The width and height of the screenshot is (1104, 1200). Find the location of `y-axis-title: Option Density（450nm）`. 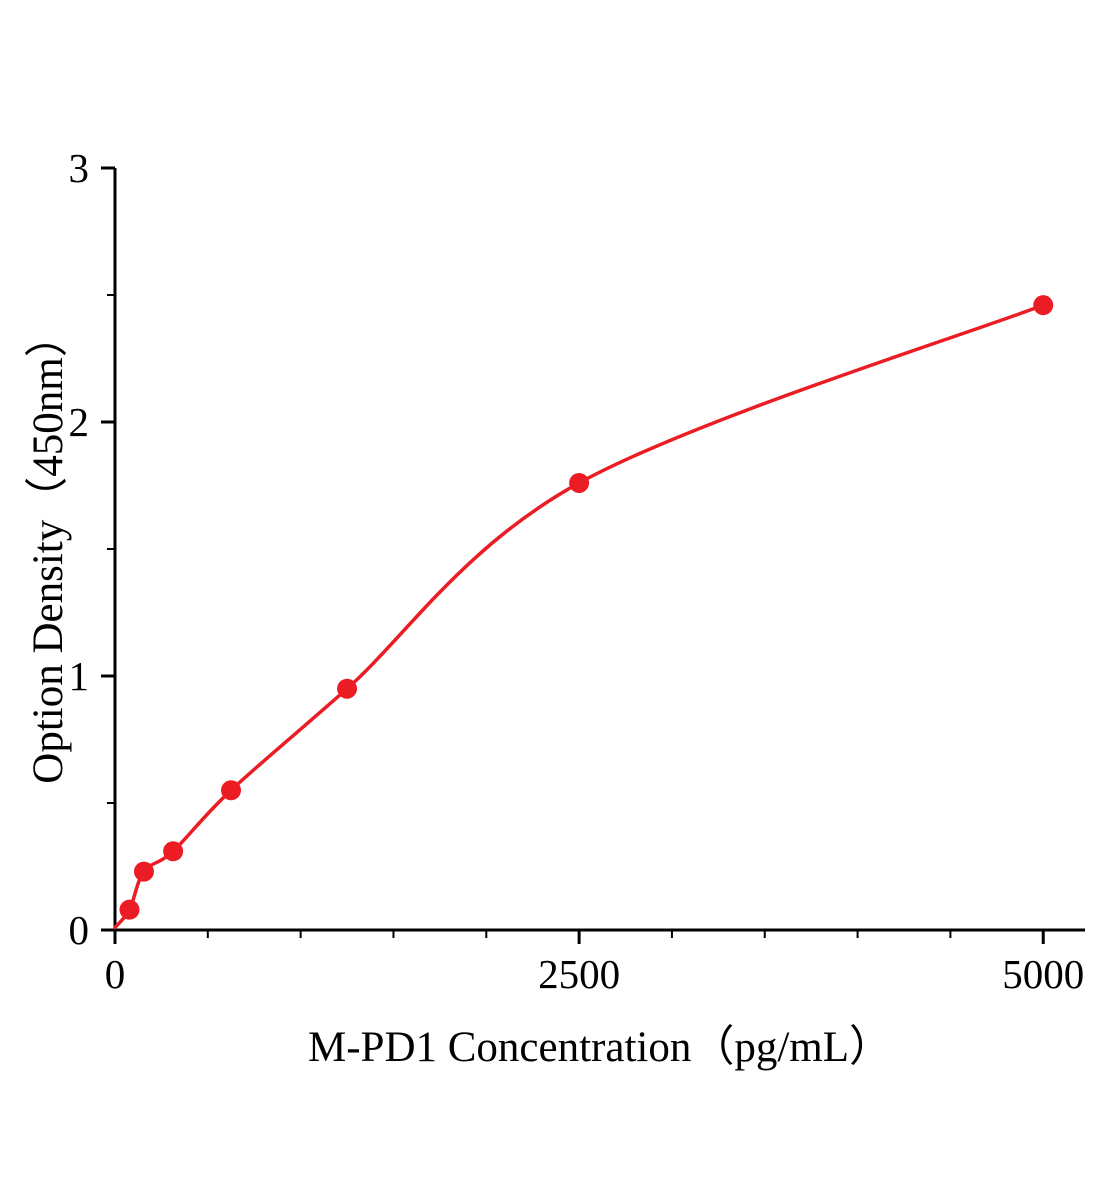

y-axis-title: Option Density（450nm） is located at coordinates (48, 549).